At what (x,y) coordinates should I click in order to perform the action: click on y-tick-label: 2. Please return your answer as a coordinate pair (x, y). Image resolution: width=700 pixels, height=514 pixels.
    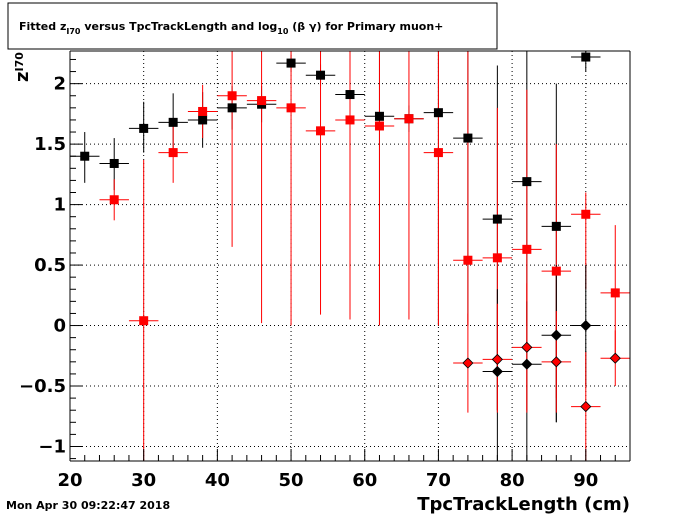
    Looking at the image, I should click on (59, 84).